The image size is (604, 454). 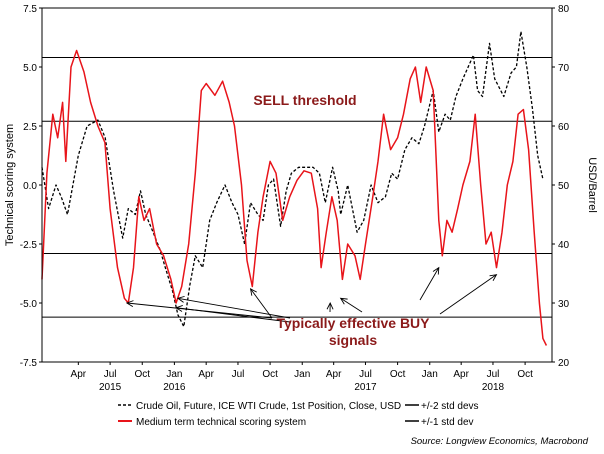 I want to click on right-tick-label: 60, so click(x=564, y=127).